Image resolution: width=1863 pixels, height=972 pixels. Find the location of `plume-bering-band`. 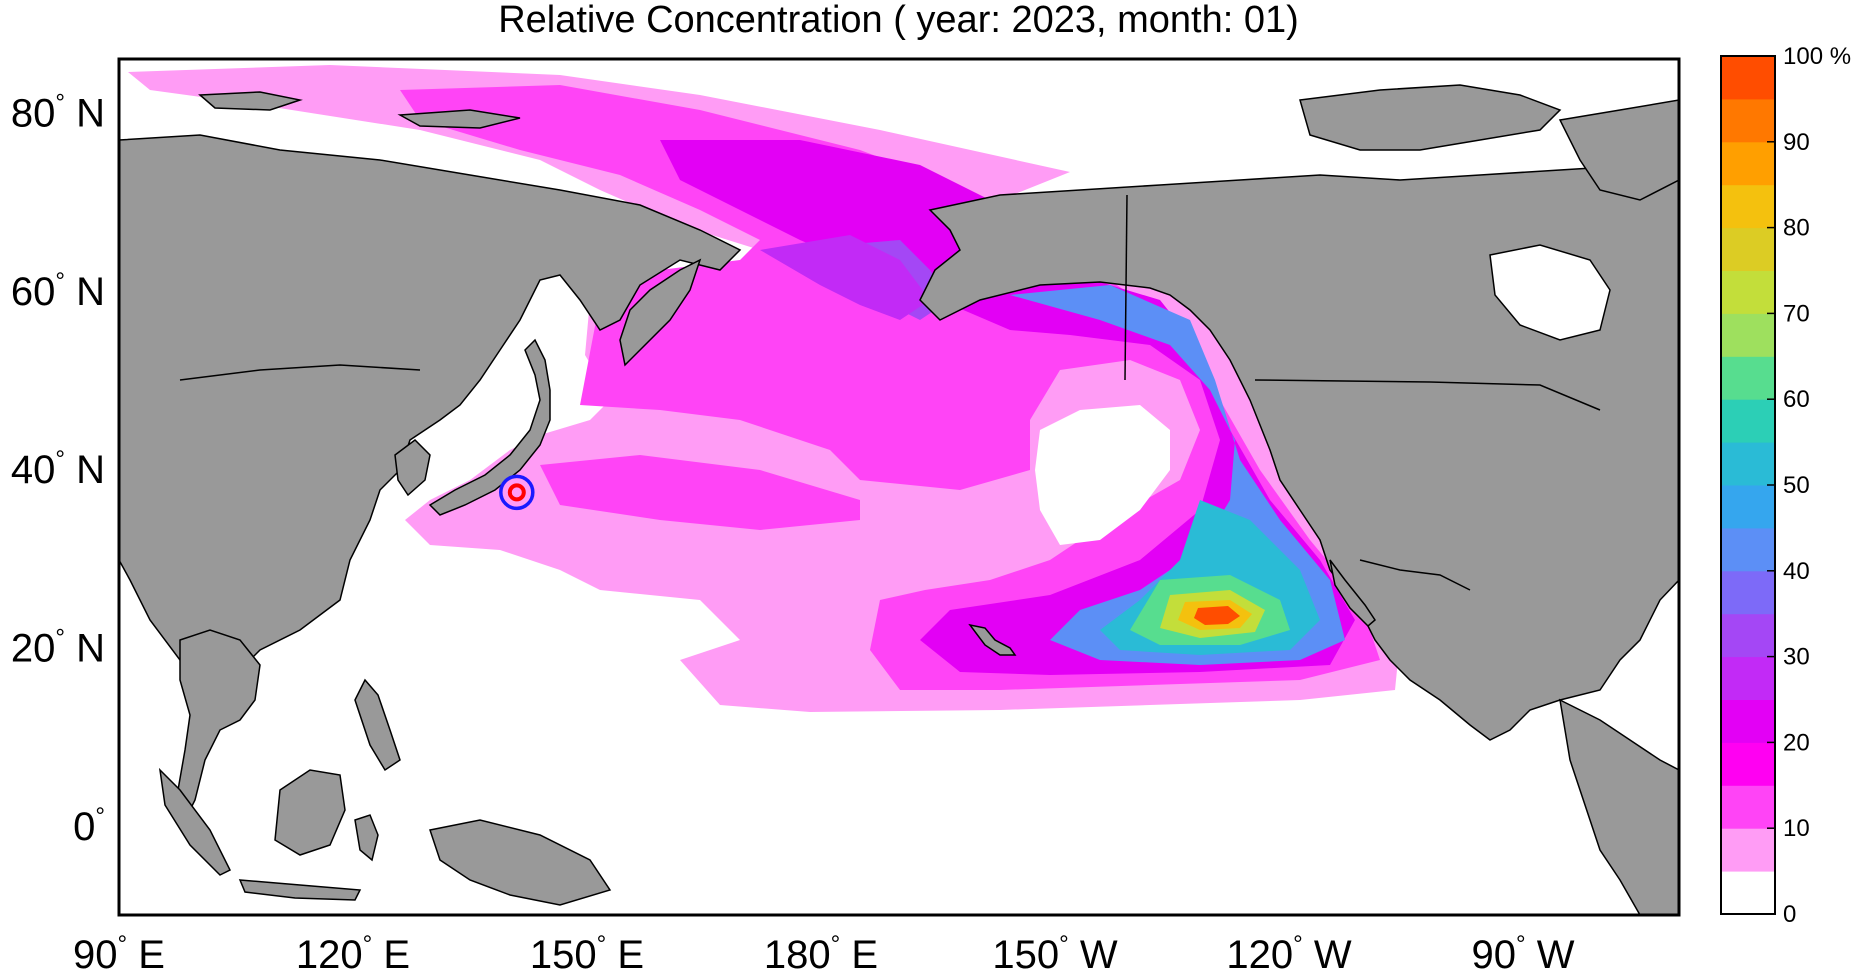

plume-bering-band is located at coordinates (845, 277).